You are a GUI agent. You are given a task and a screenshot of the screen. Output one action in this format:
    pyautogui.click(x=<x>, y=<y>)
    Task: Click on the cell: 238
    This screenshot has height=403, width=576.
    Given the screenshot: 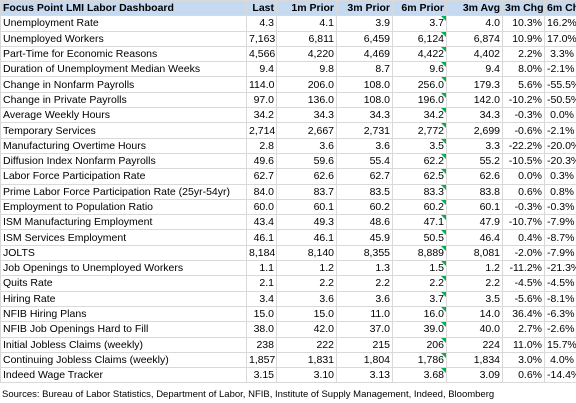 What is the action you would take?
    pyautogui.click(x=261, y=344)
    